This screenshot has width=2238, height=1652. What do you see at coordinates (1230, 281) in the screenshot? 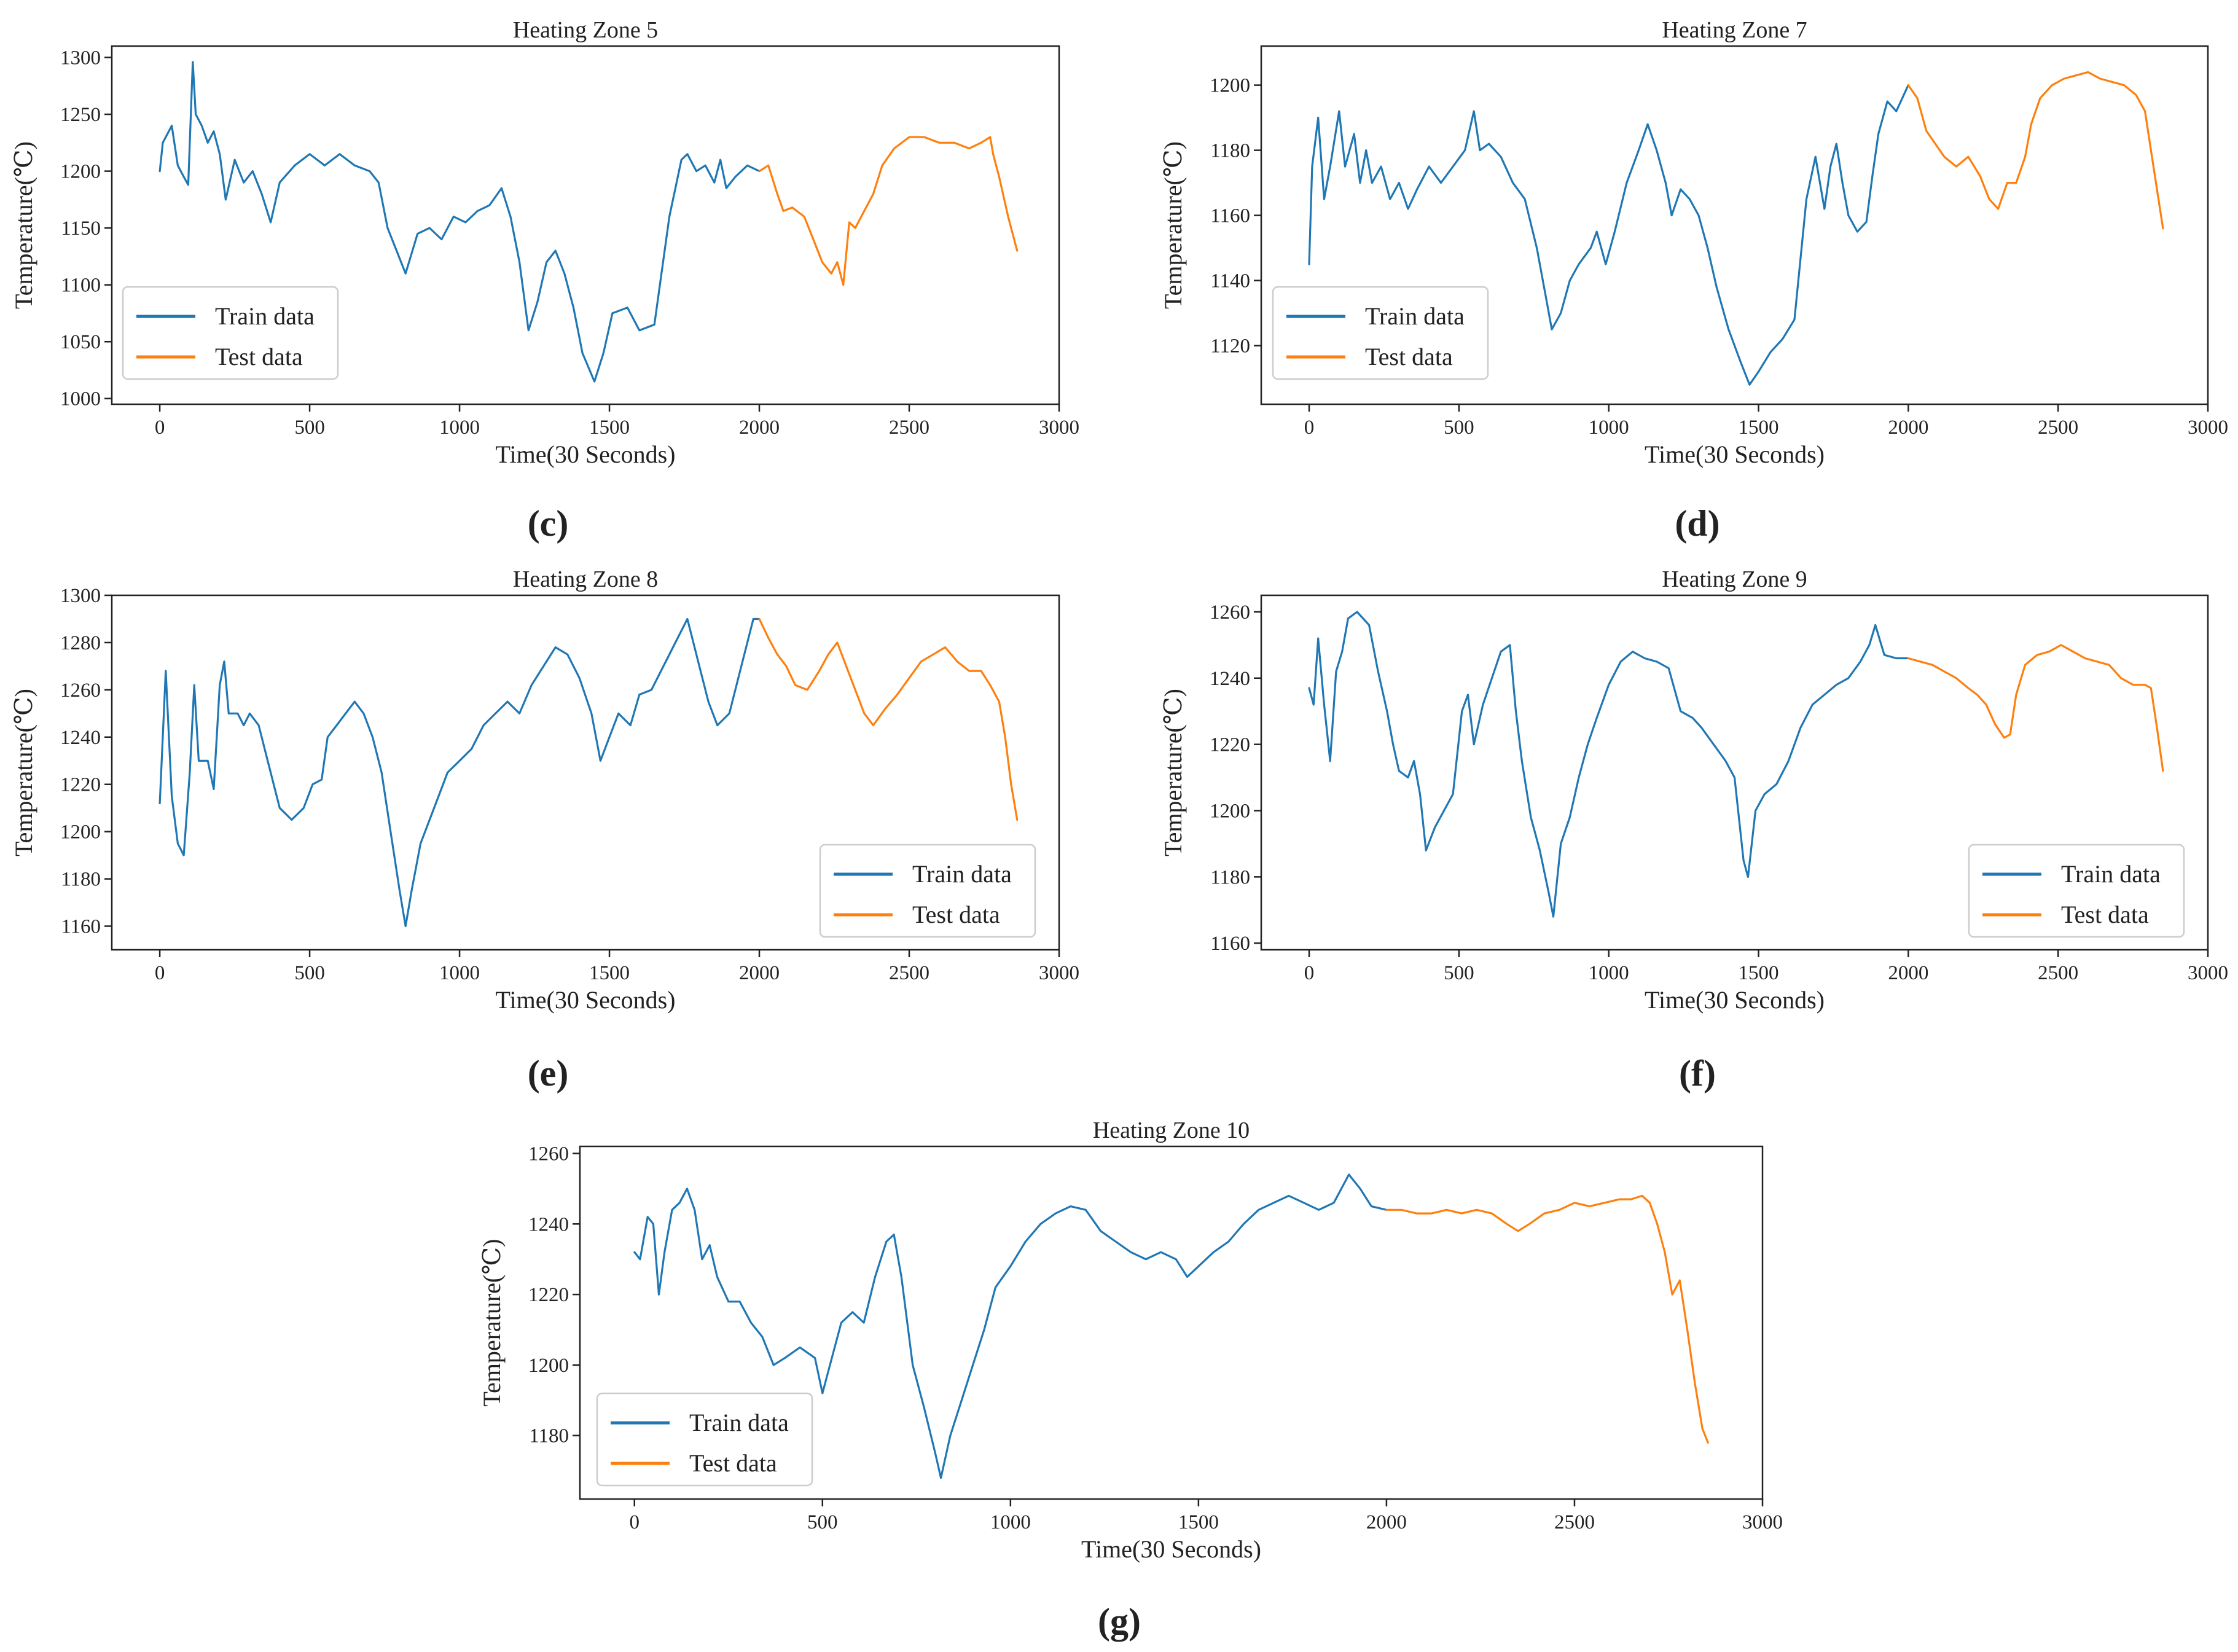
I see `y-tick-label: 1140` at bounding box center [1230, 281].